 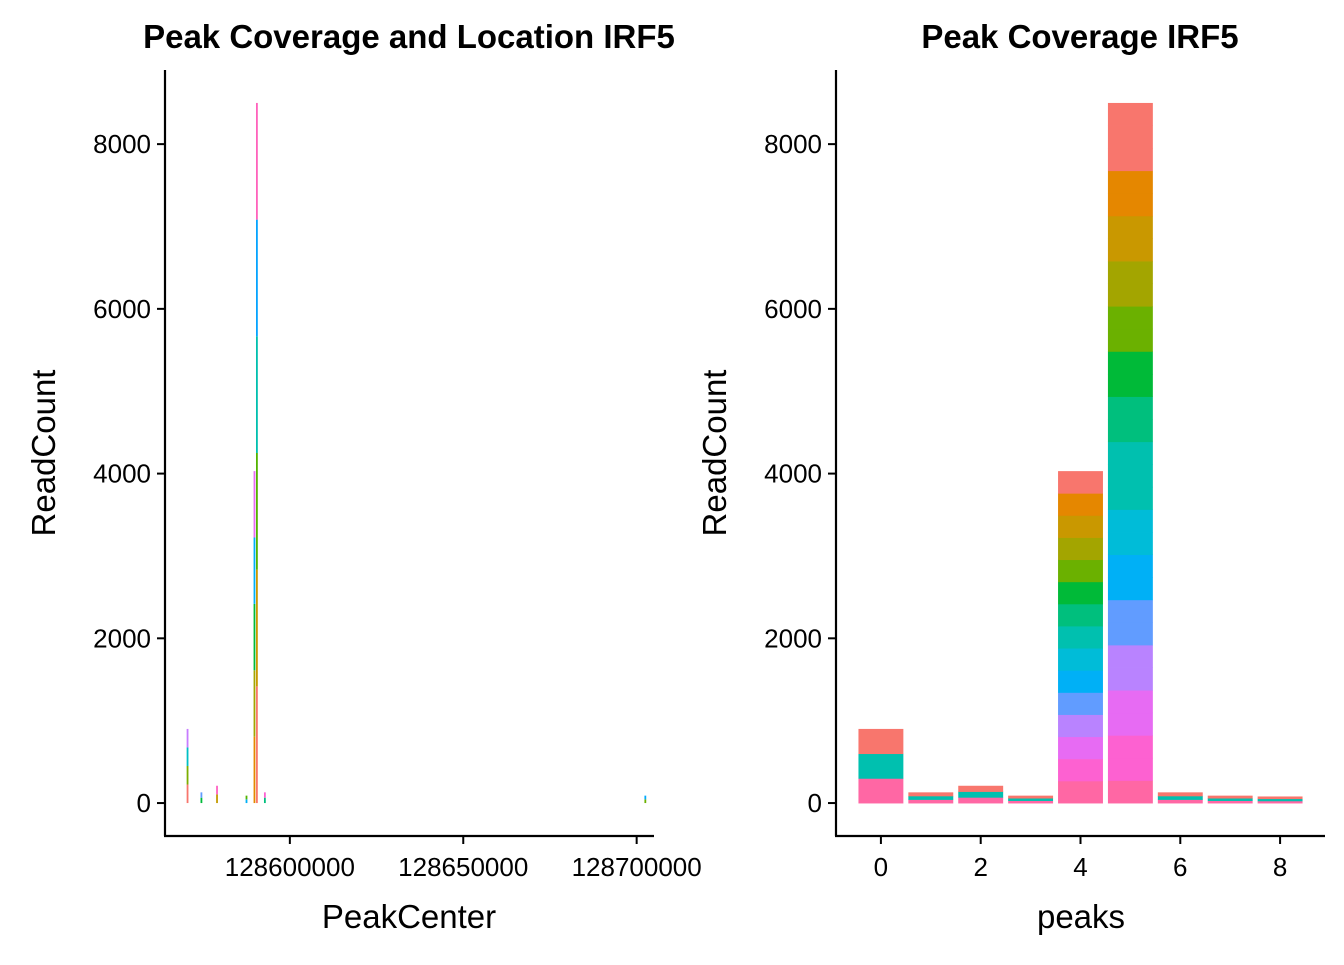 What do you see at coordinates (637, 867) in the screenshot?
I see `x-tick-label: 128700000` at bounding box center [637, 867].